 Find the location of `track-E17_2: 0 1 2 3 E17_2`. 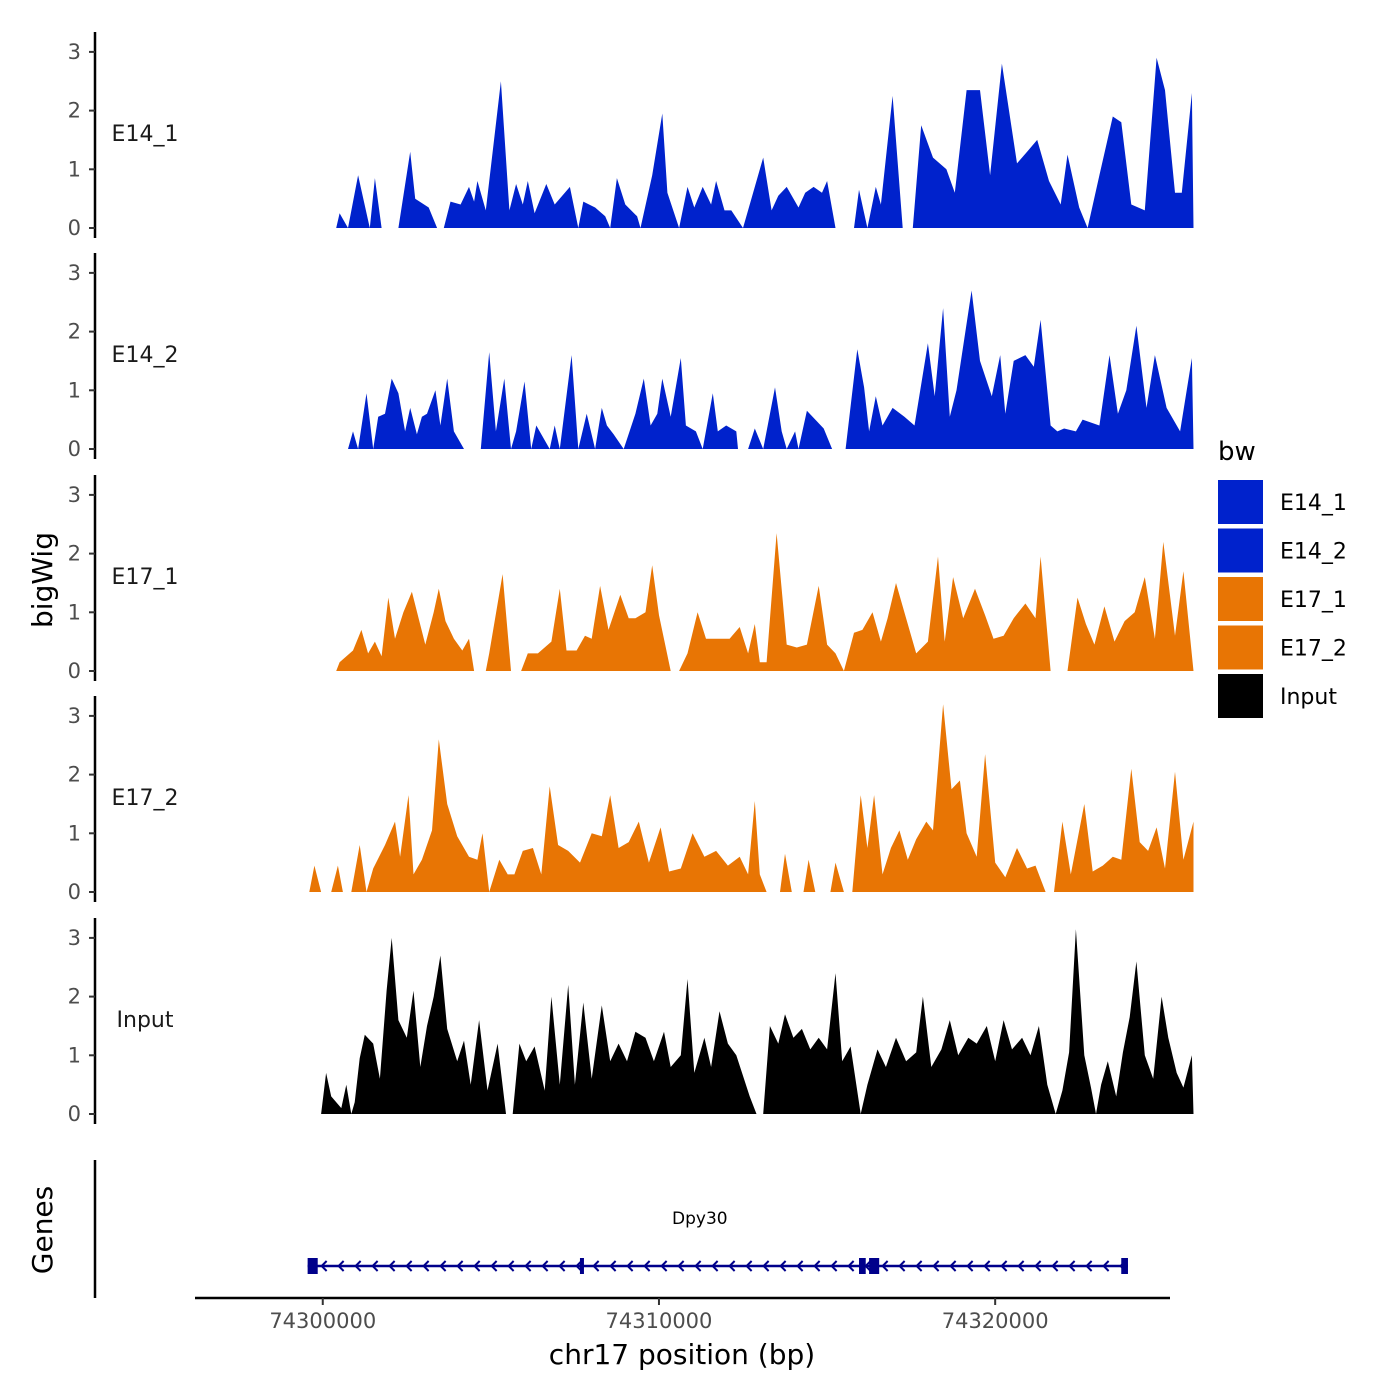

track-E17_2: 0 1 2 3 E17_2 is located at coordinates (631, 800).